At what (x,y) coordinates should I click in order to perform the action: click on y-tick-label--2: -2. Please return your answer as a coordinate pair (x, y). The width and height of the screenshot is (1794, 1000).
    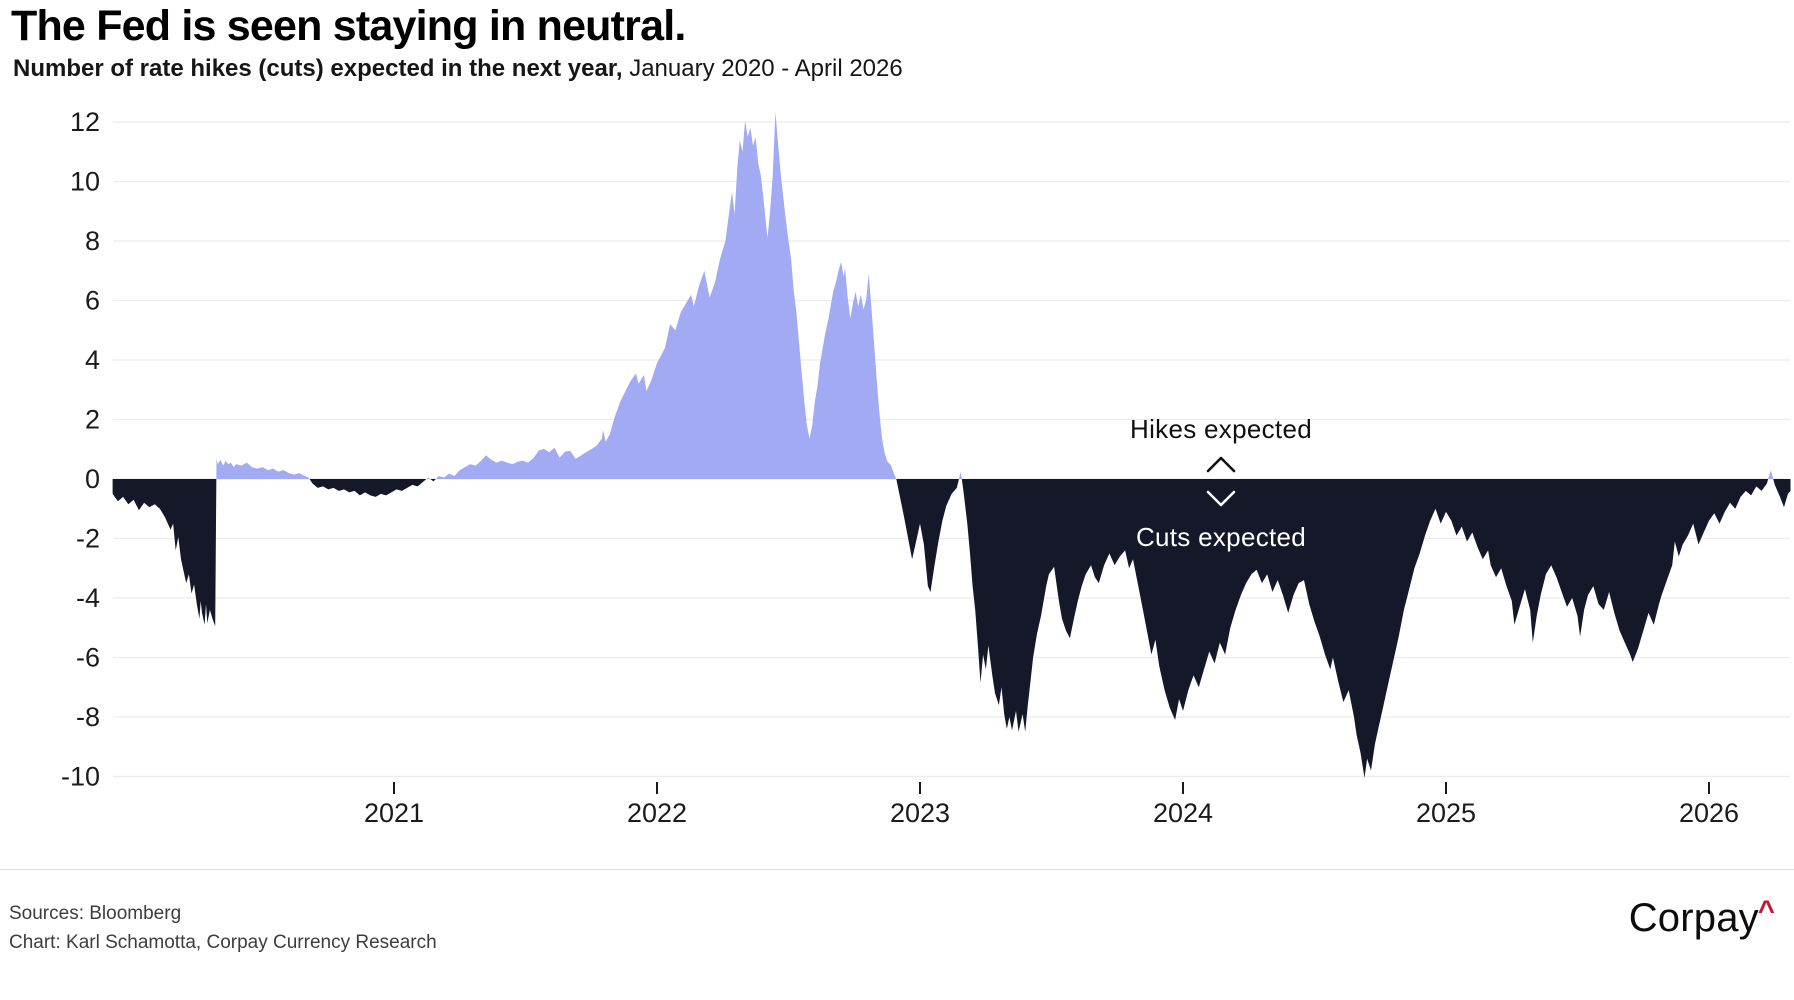
    Looking at the image, I should click on (88, 539).